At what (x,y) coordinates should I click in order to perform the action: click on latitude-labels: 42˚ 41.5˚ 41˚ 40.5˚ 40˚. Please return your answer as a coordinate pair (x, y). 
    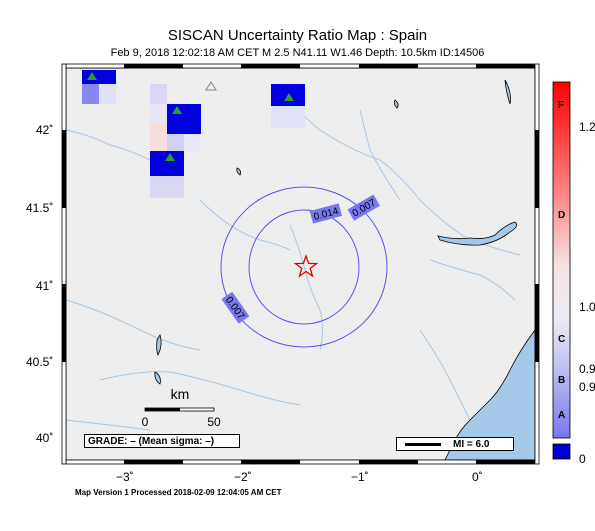
    Looking at the image, I should click on (39, 284).